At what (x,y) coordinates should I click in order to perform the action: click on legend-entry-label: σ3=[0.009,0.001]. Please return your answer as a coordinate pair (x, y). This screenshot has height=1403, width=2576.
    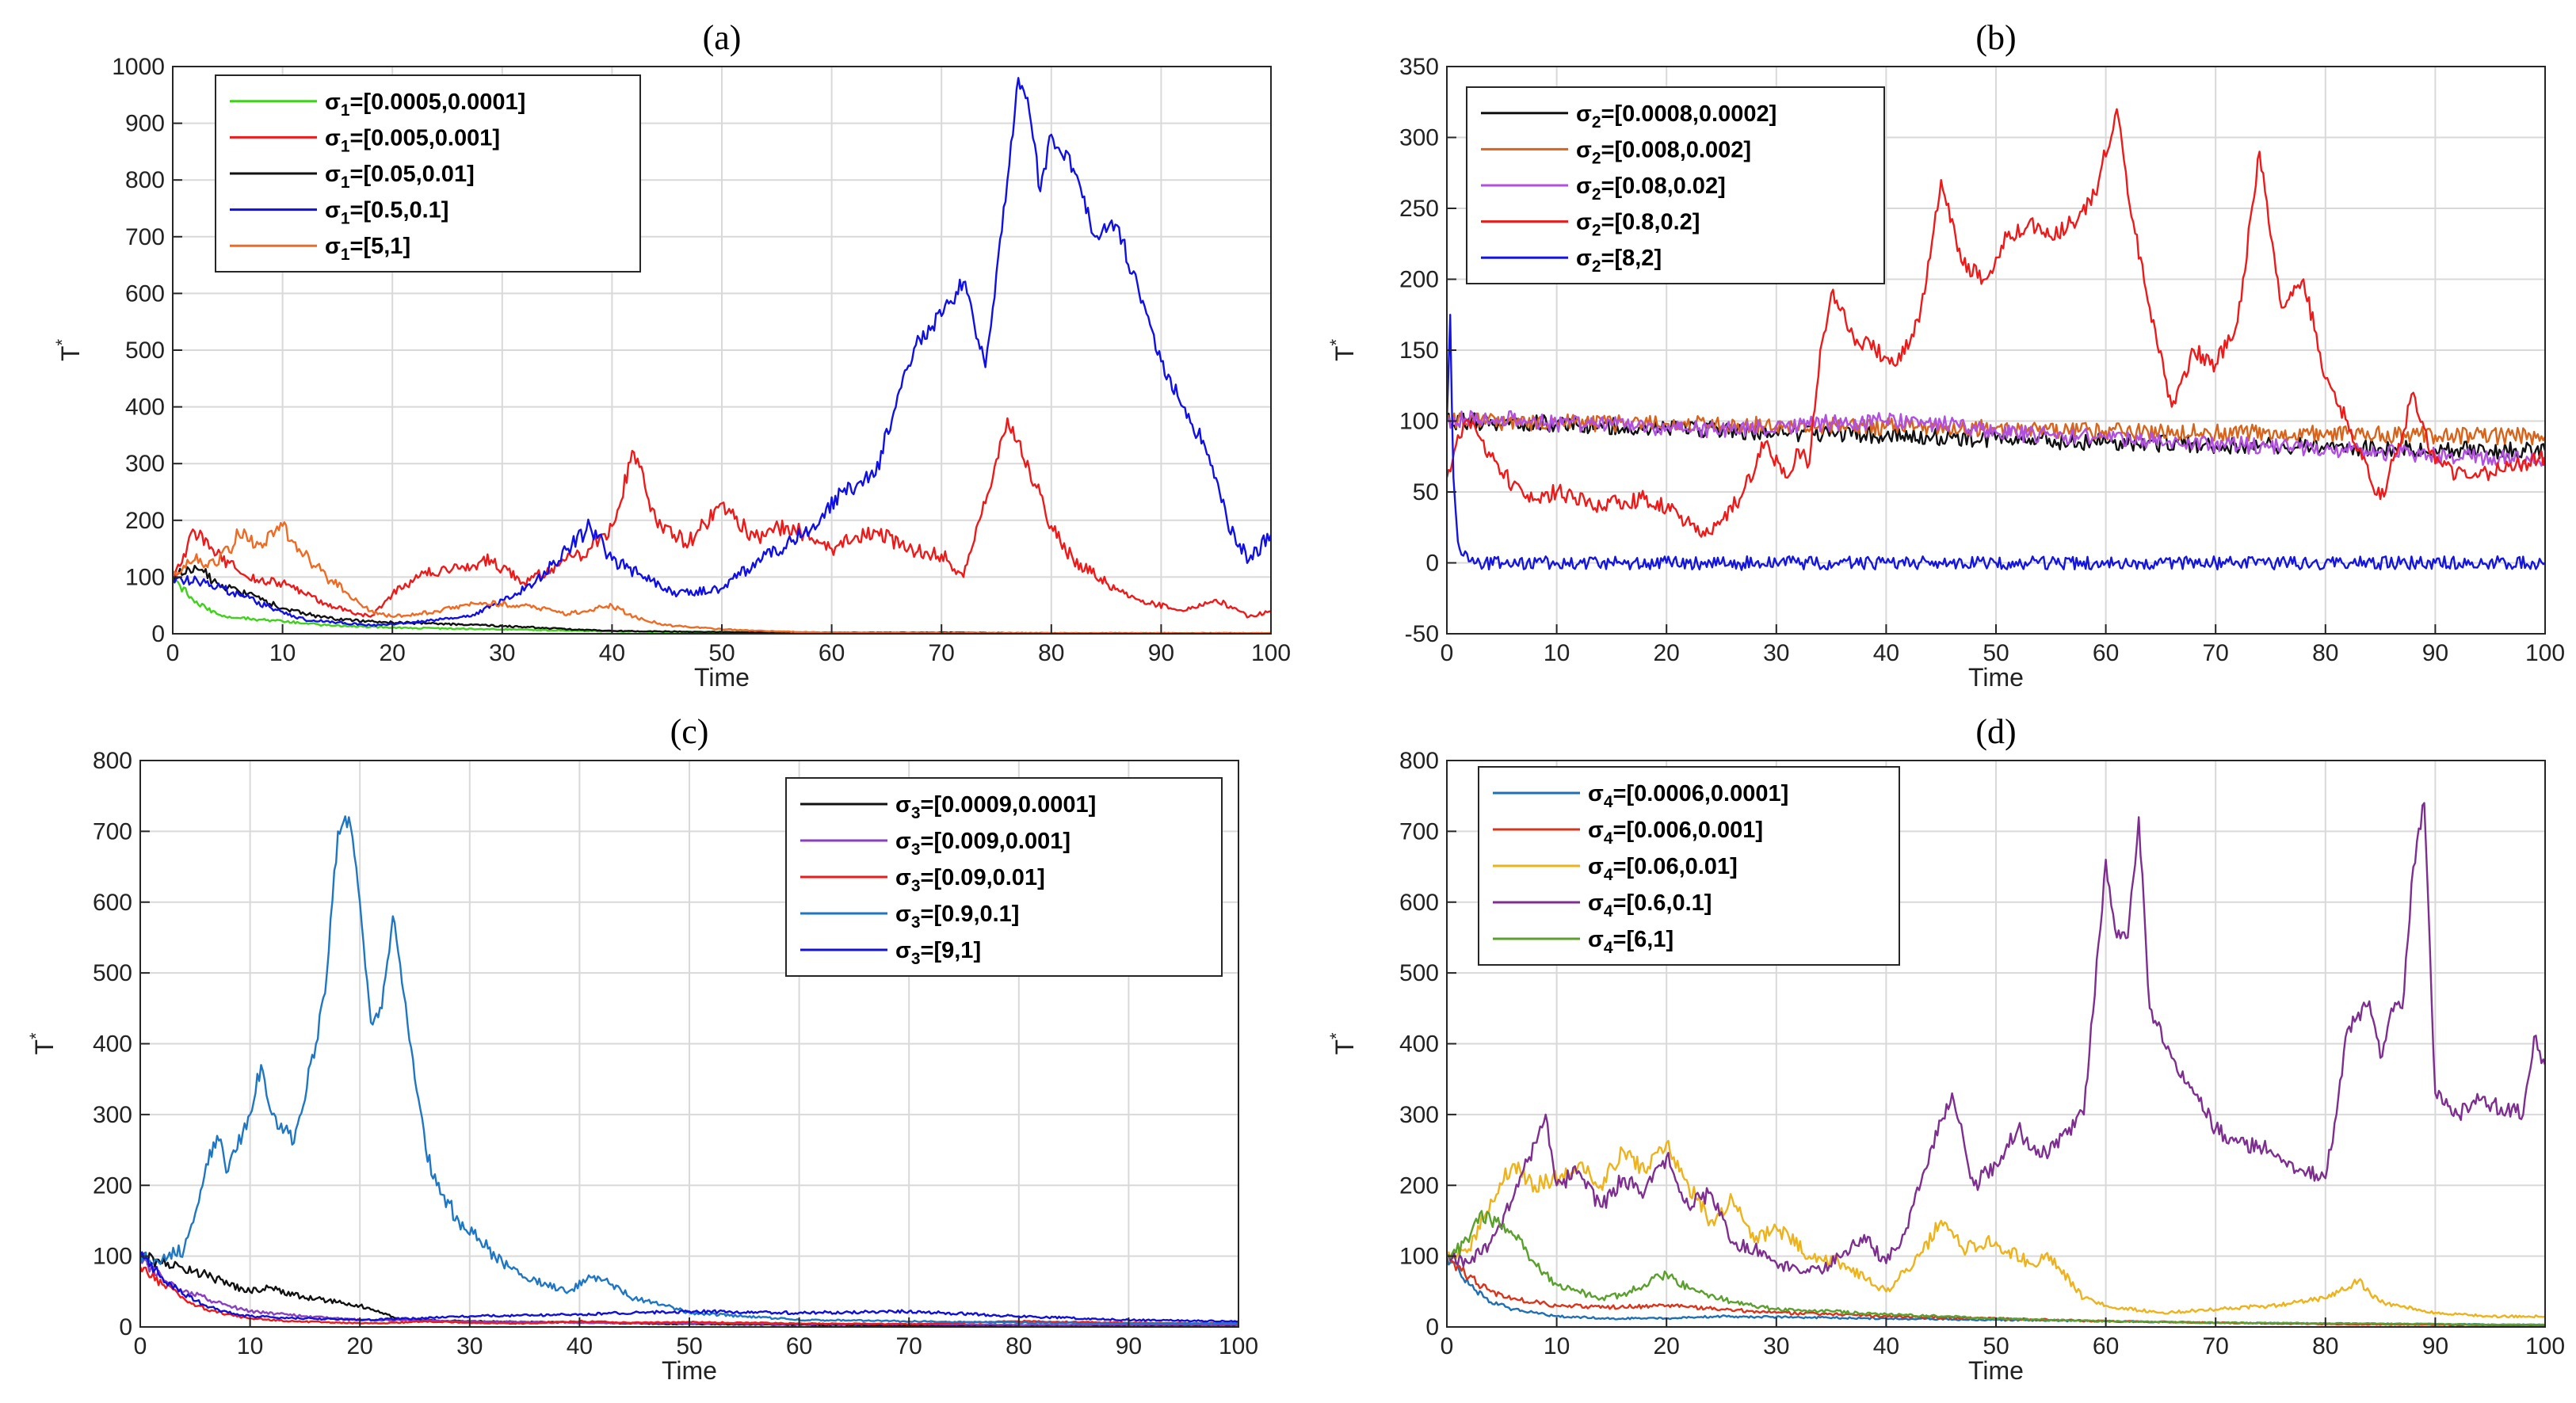
    Looking at the image, I should click on (982, 844).